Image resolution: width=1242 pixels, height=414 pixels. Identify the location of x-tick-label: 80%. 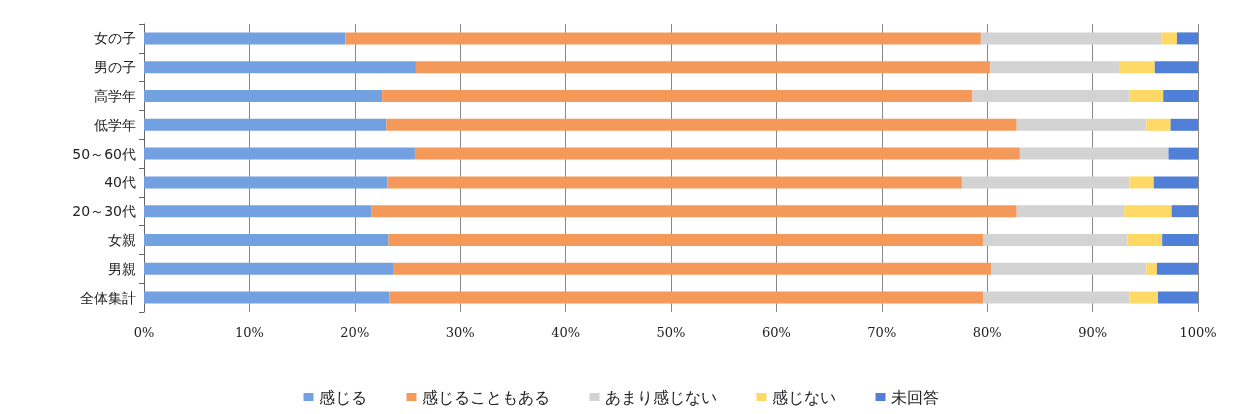
(987, 332).